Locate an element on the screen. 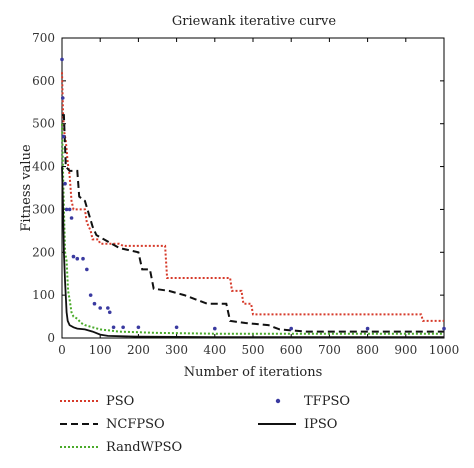 Image resolution: width=474 pixels, height=468 pixels. x-tick-label: 700 is located at coordinates (329, 350).